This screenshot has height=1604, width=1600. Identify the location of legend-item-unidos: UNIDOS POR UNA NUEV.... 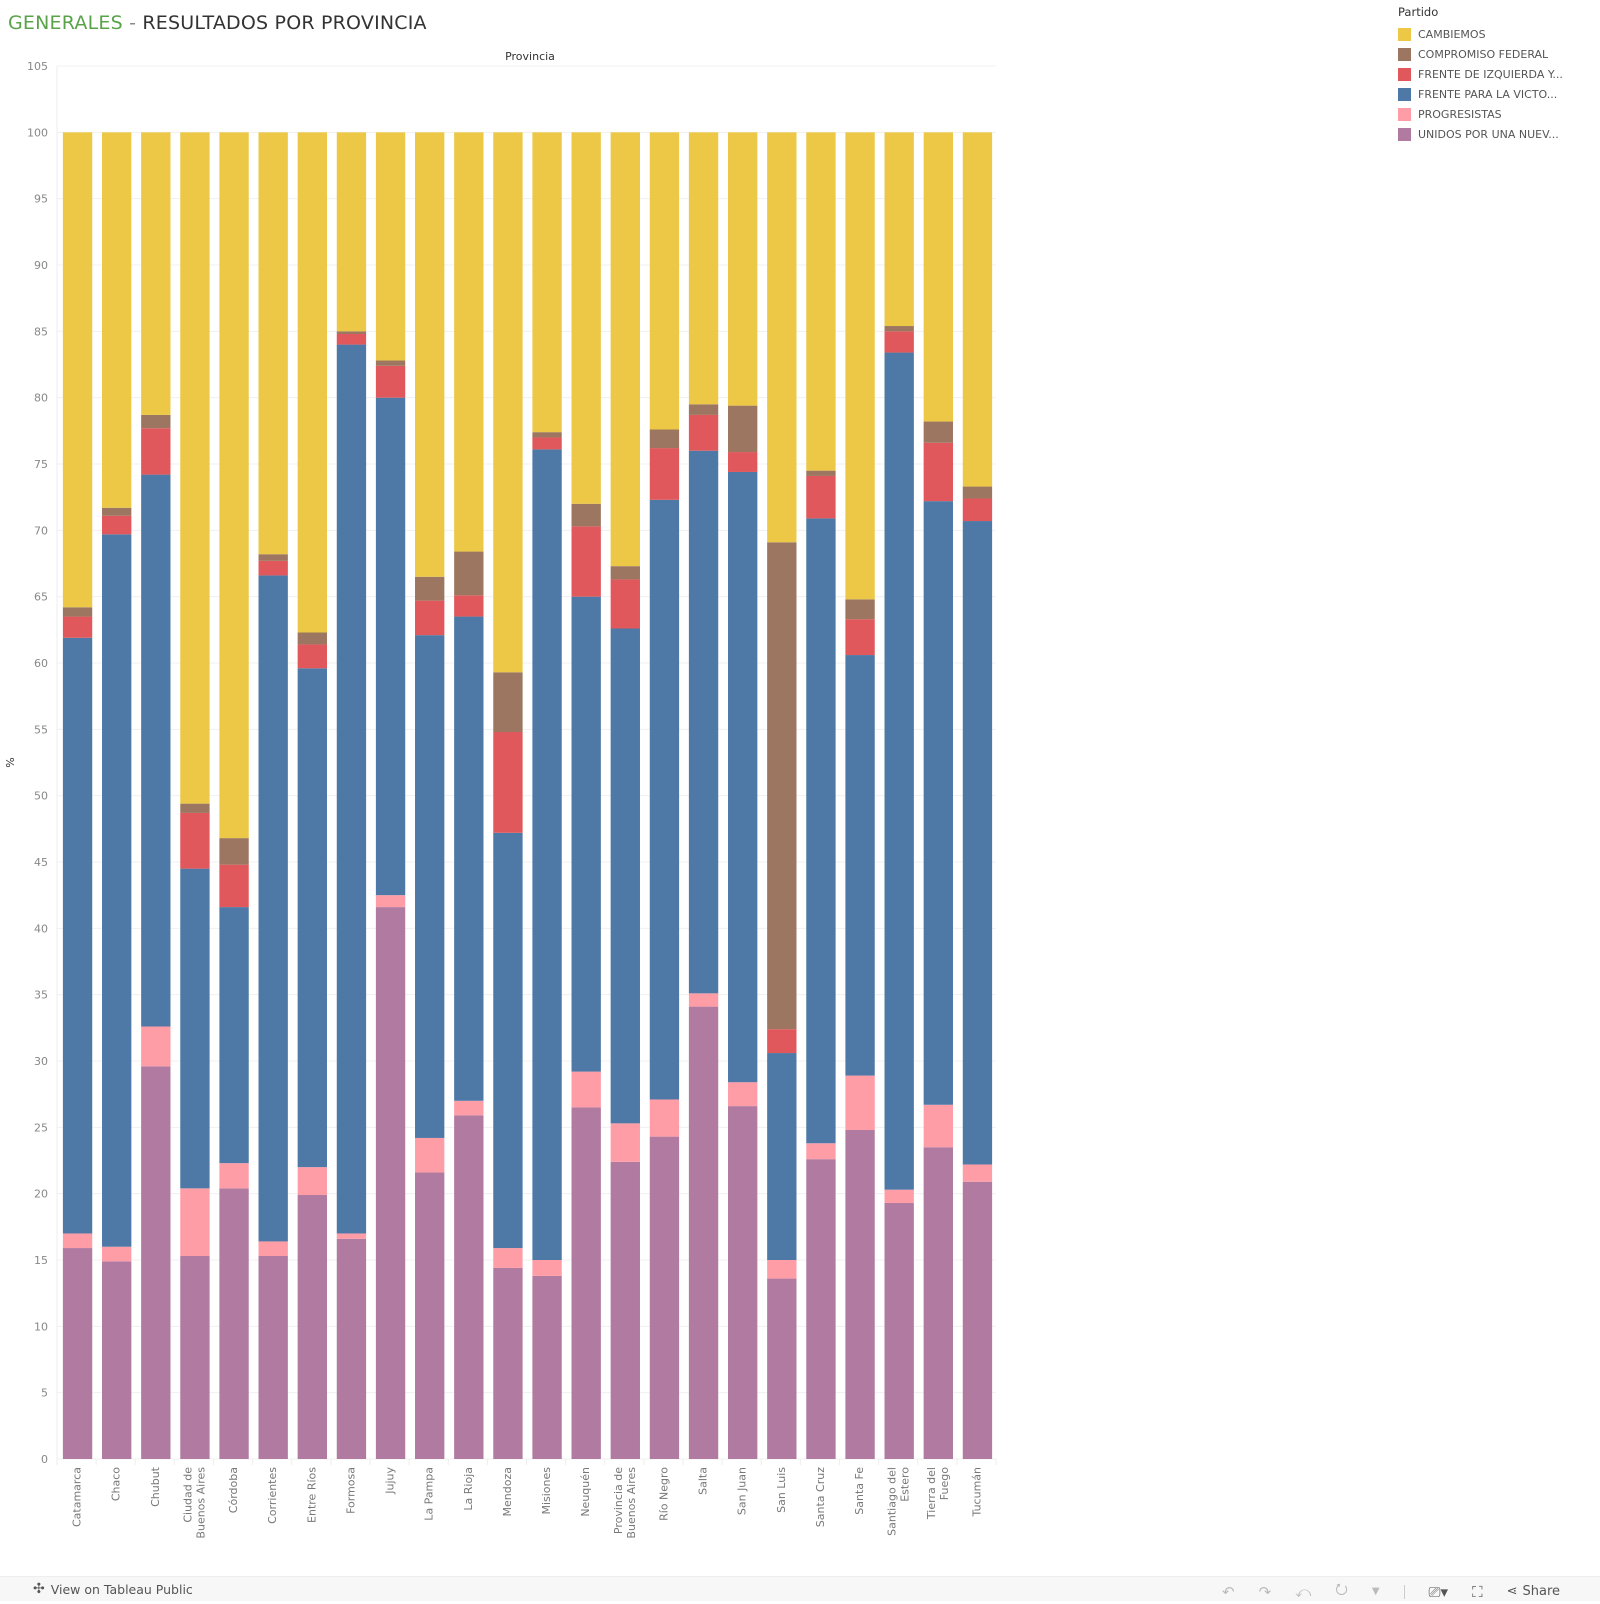
(1480, 134).